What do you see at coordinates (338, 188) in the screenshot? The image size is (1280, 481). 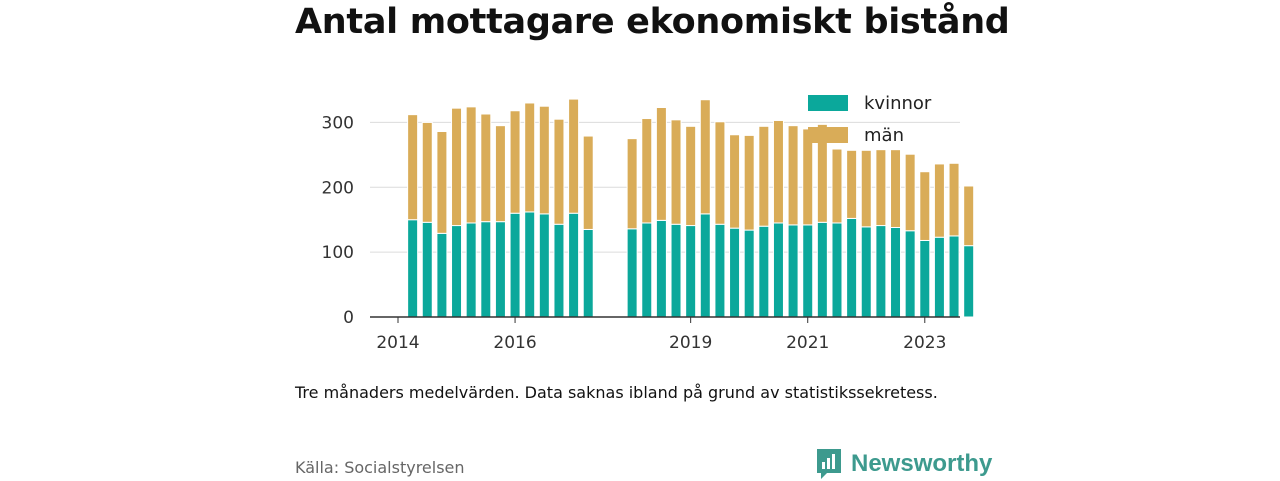 I see `y-tick-label: 200` at bounding box center [338, 188].